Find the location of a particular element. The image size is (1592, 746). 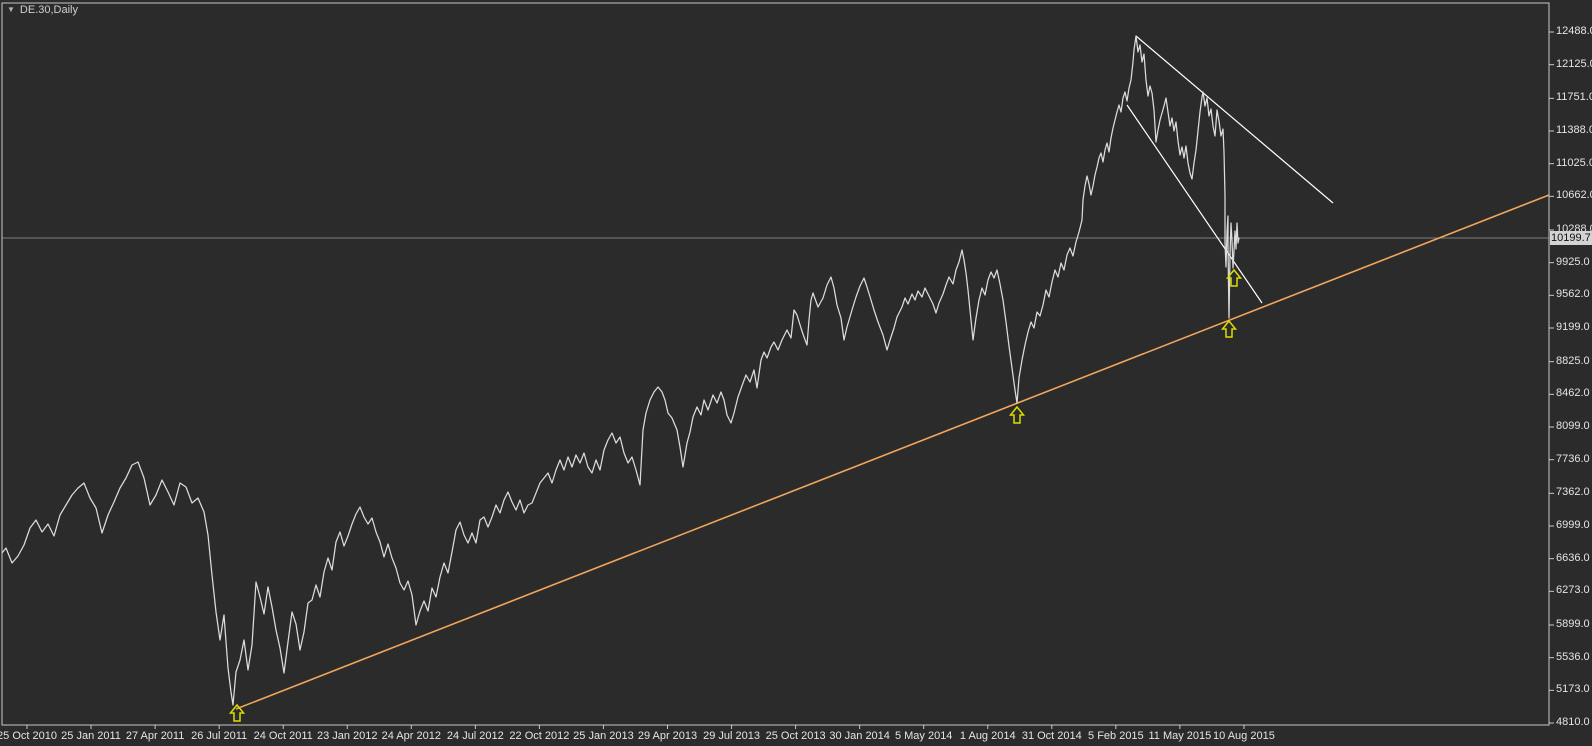

symbol-header: ▼ DE.30,Daily is located at coordinates (42, 10).